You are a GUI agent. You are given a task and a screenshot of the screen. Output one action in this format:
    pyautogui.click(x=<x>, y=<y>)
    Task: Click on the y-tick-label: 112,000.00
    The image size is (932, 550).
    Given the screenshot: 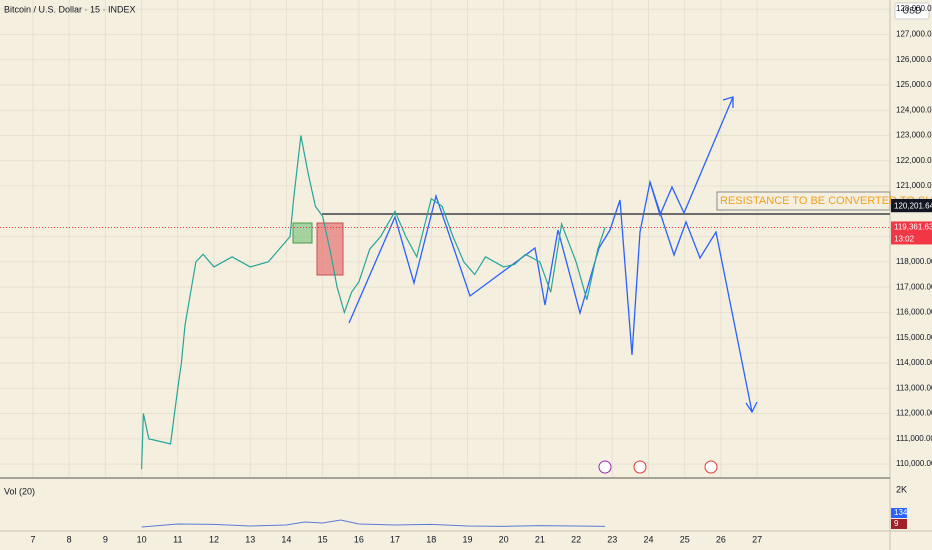 What is the action you would take?
    pyautogui.click(x=914, y=413)
    